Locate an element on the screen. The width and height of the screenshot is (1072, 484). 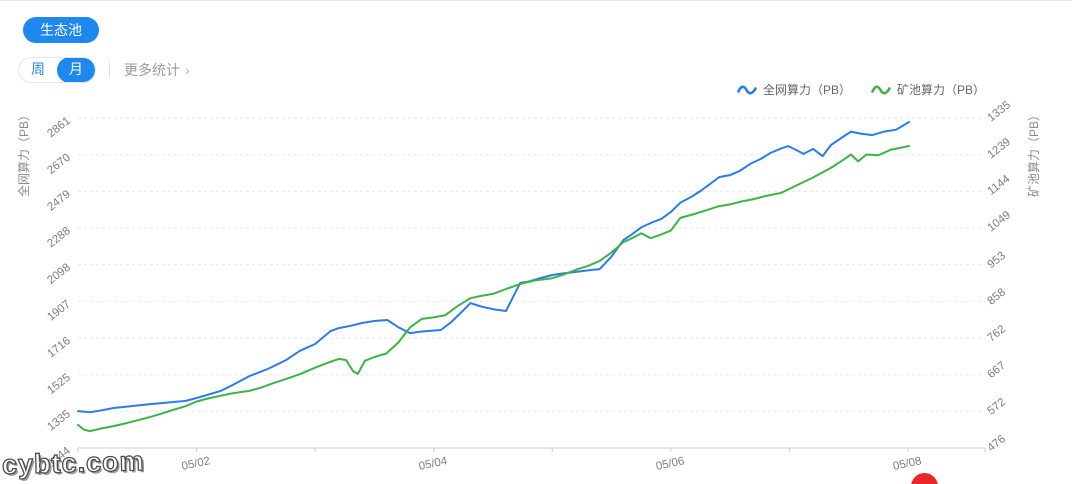
svg-text: 572 is located at coordinates (996, 406).